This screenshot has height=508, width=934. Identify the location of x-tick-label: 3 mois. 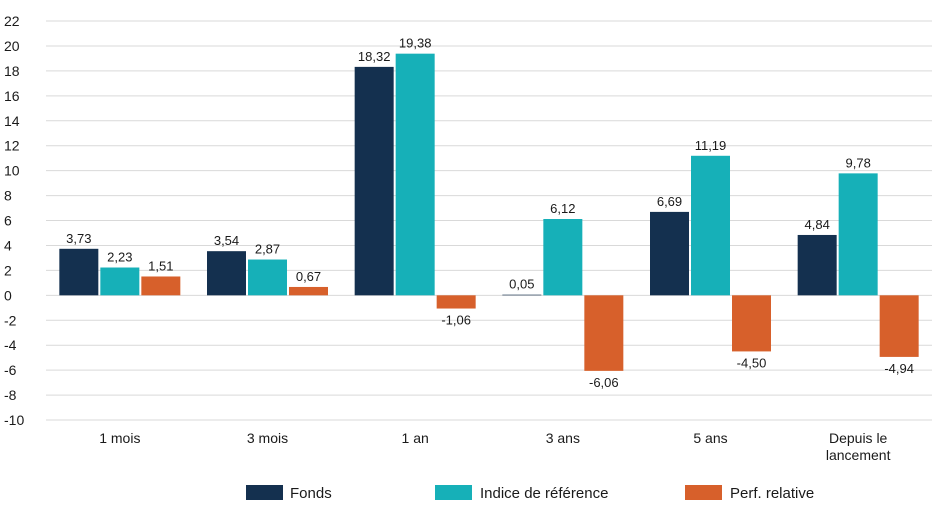
(267, 438).